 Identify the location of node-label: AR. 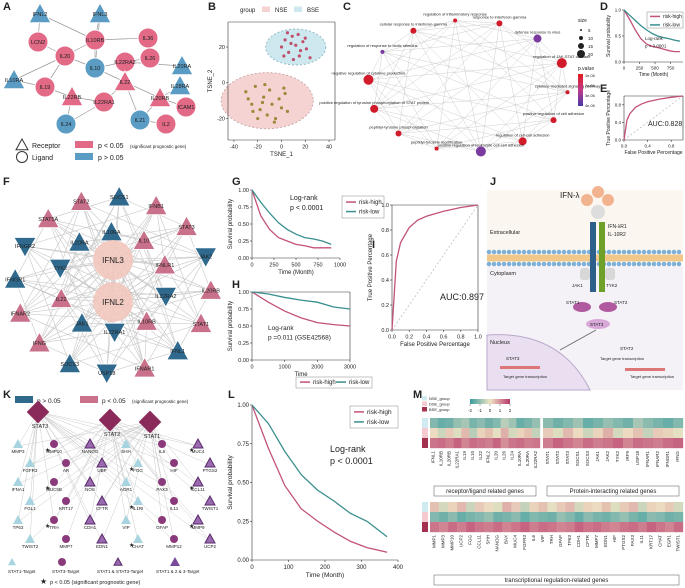
(66, 470).